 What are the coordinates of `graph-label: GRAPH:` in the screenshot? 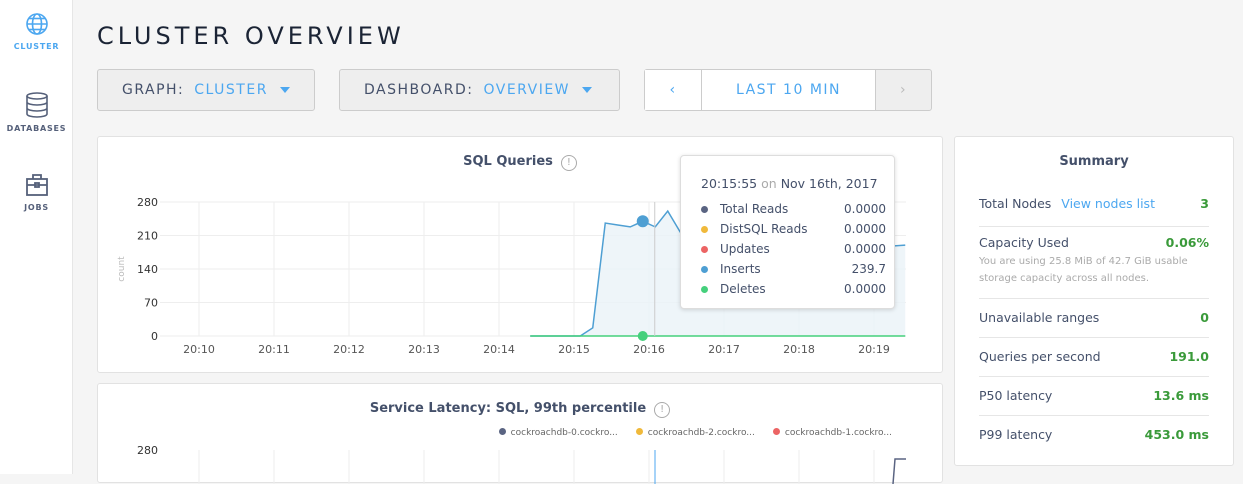 It's located at (153, 90).